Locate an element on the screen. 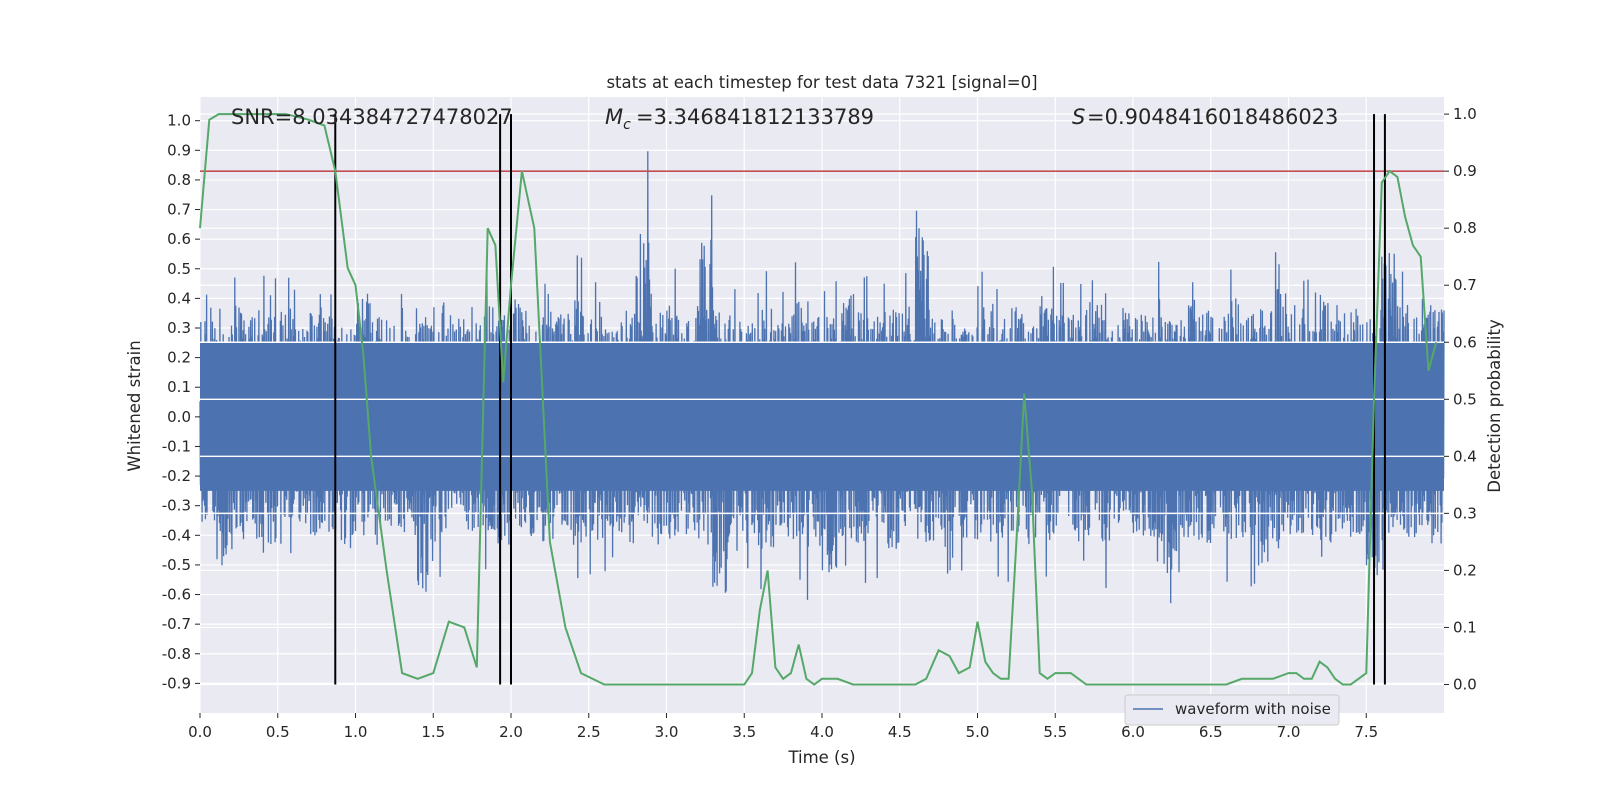 The image size is (1600, 800). y-tick-label: -0.1 is located at coordinates (176, 446).